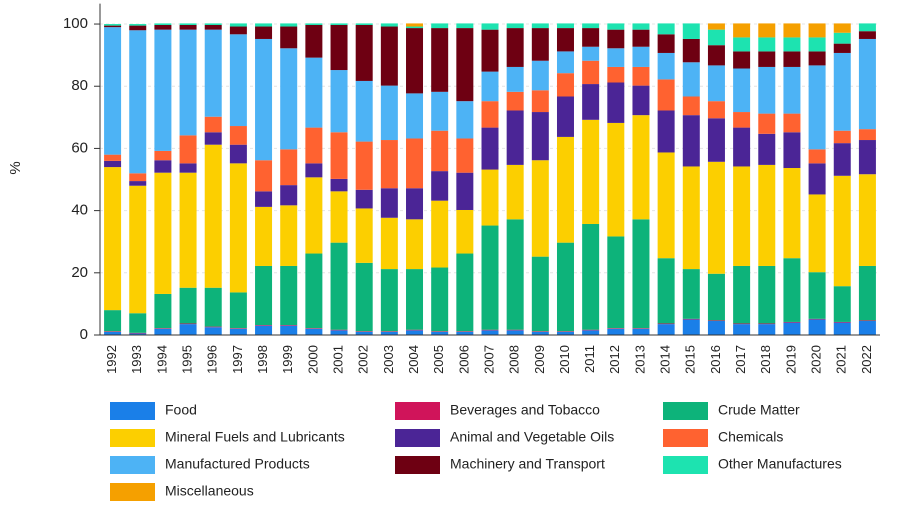 This screenshot has height=523, width=900. I want to click on x-tick-label: 2018, so click(765, 359).